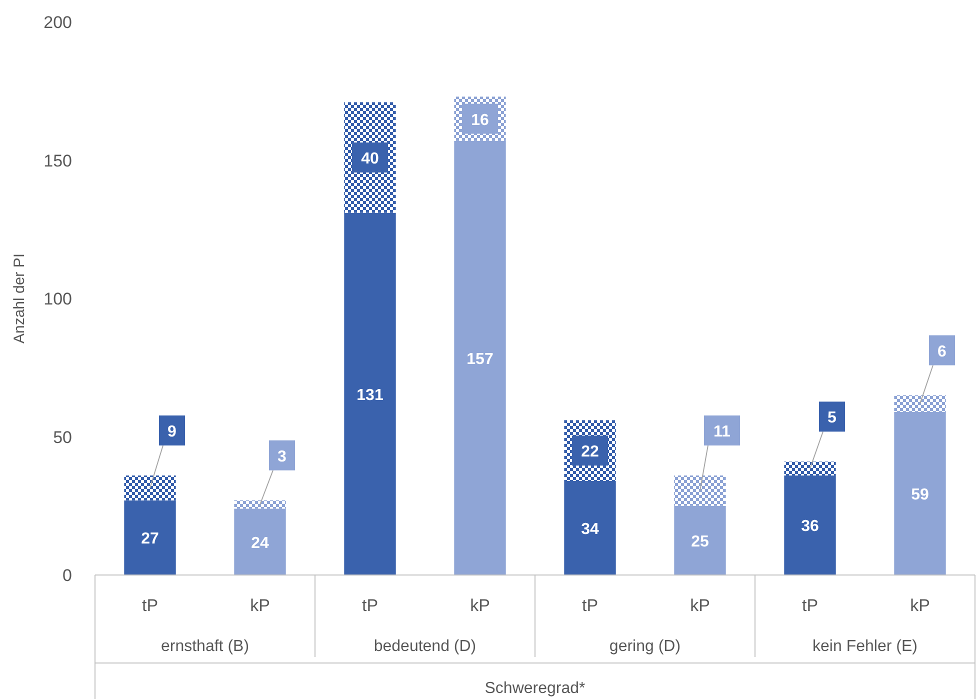 Image resolution: width=976 pixels, height=699 pixels. I want to click on text: bedeutend (D), so click(425, 646).